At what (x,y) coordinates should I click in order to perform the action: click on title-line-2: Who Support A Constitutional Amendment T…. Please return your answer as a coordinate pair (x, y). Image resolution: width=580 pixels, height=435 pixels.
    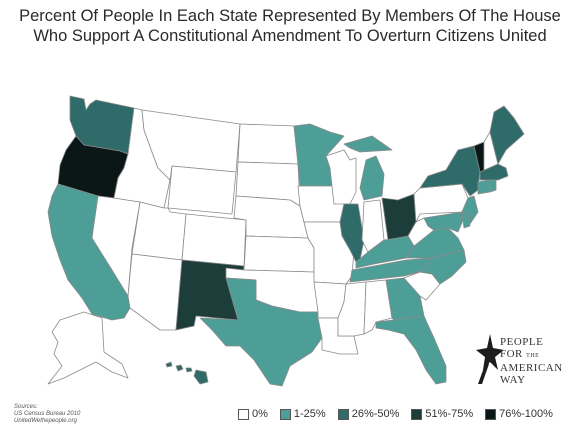
    Looking at the image, I should click on (290, 36).